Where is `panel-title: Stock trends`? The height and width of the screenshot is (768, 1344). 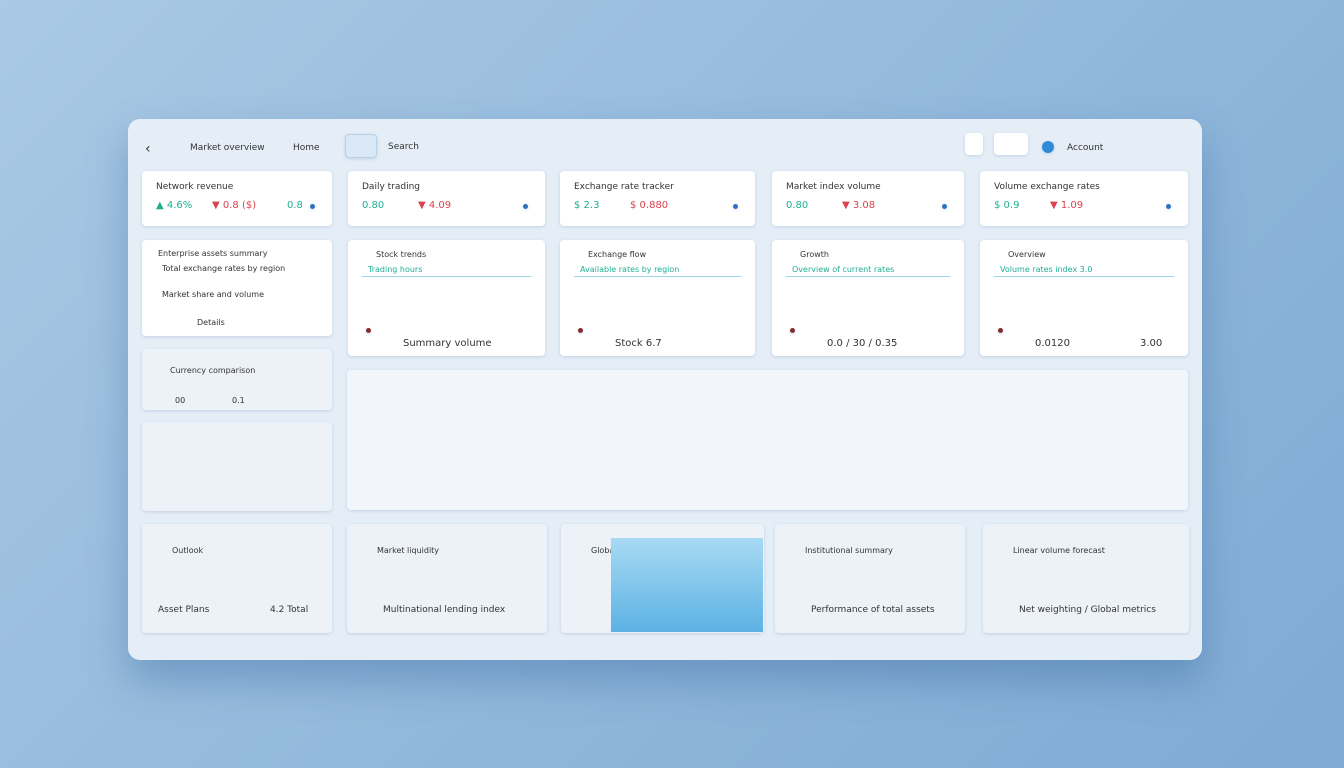 panel-title: Stock trends is located at coordinates (401, 254).